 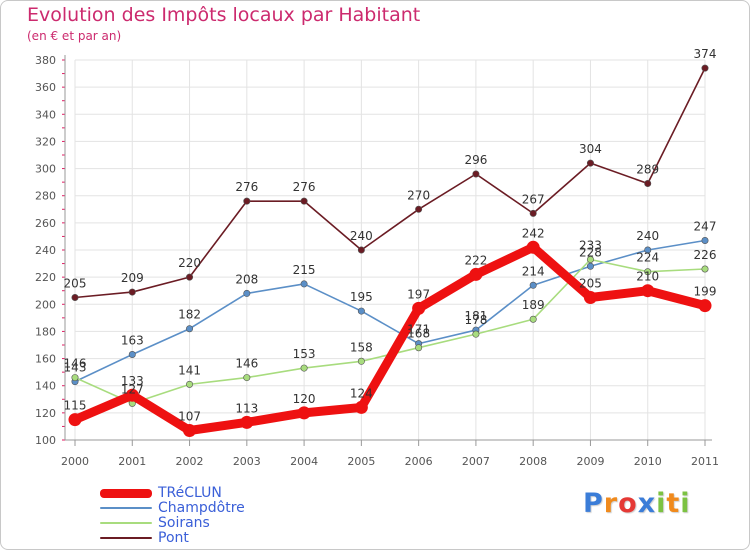 What do you see at coordinates (533, 271) in the screenshot?
I see `data-label: 214` at bounding box center [533, 271].